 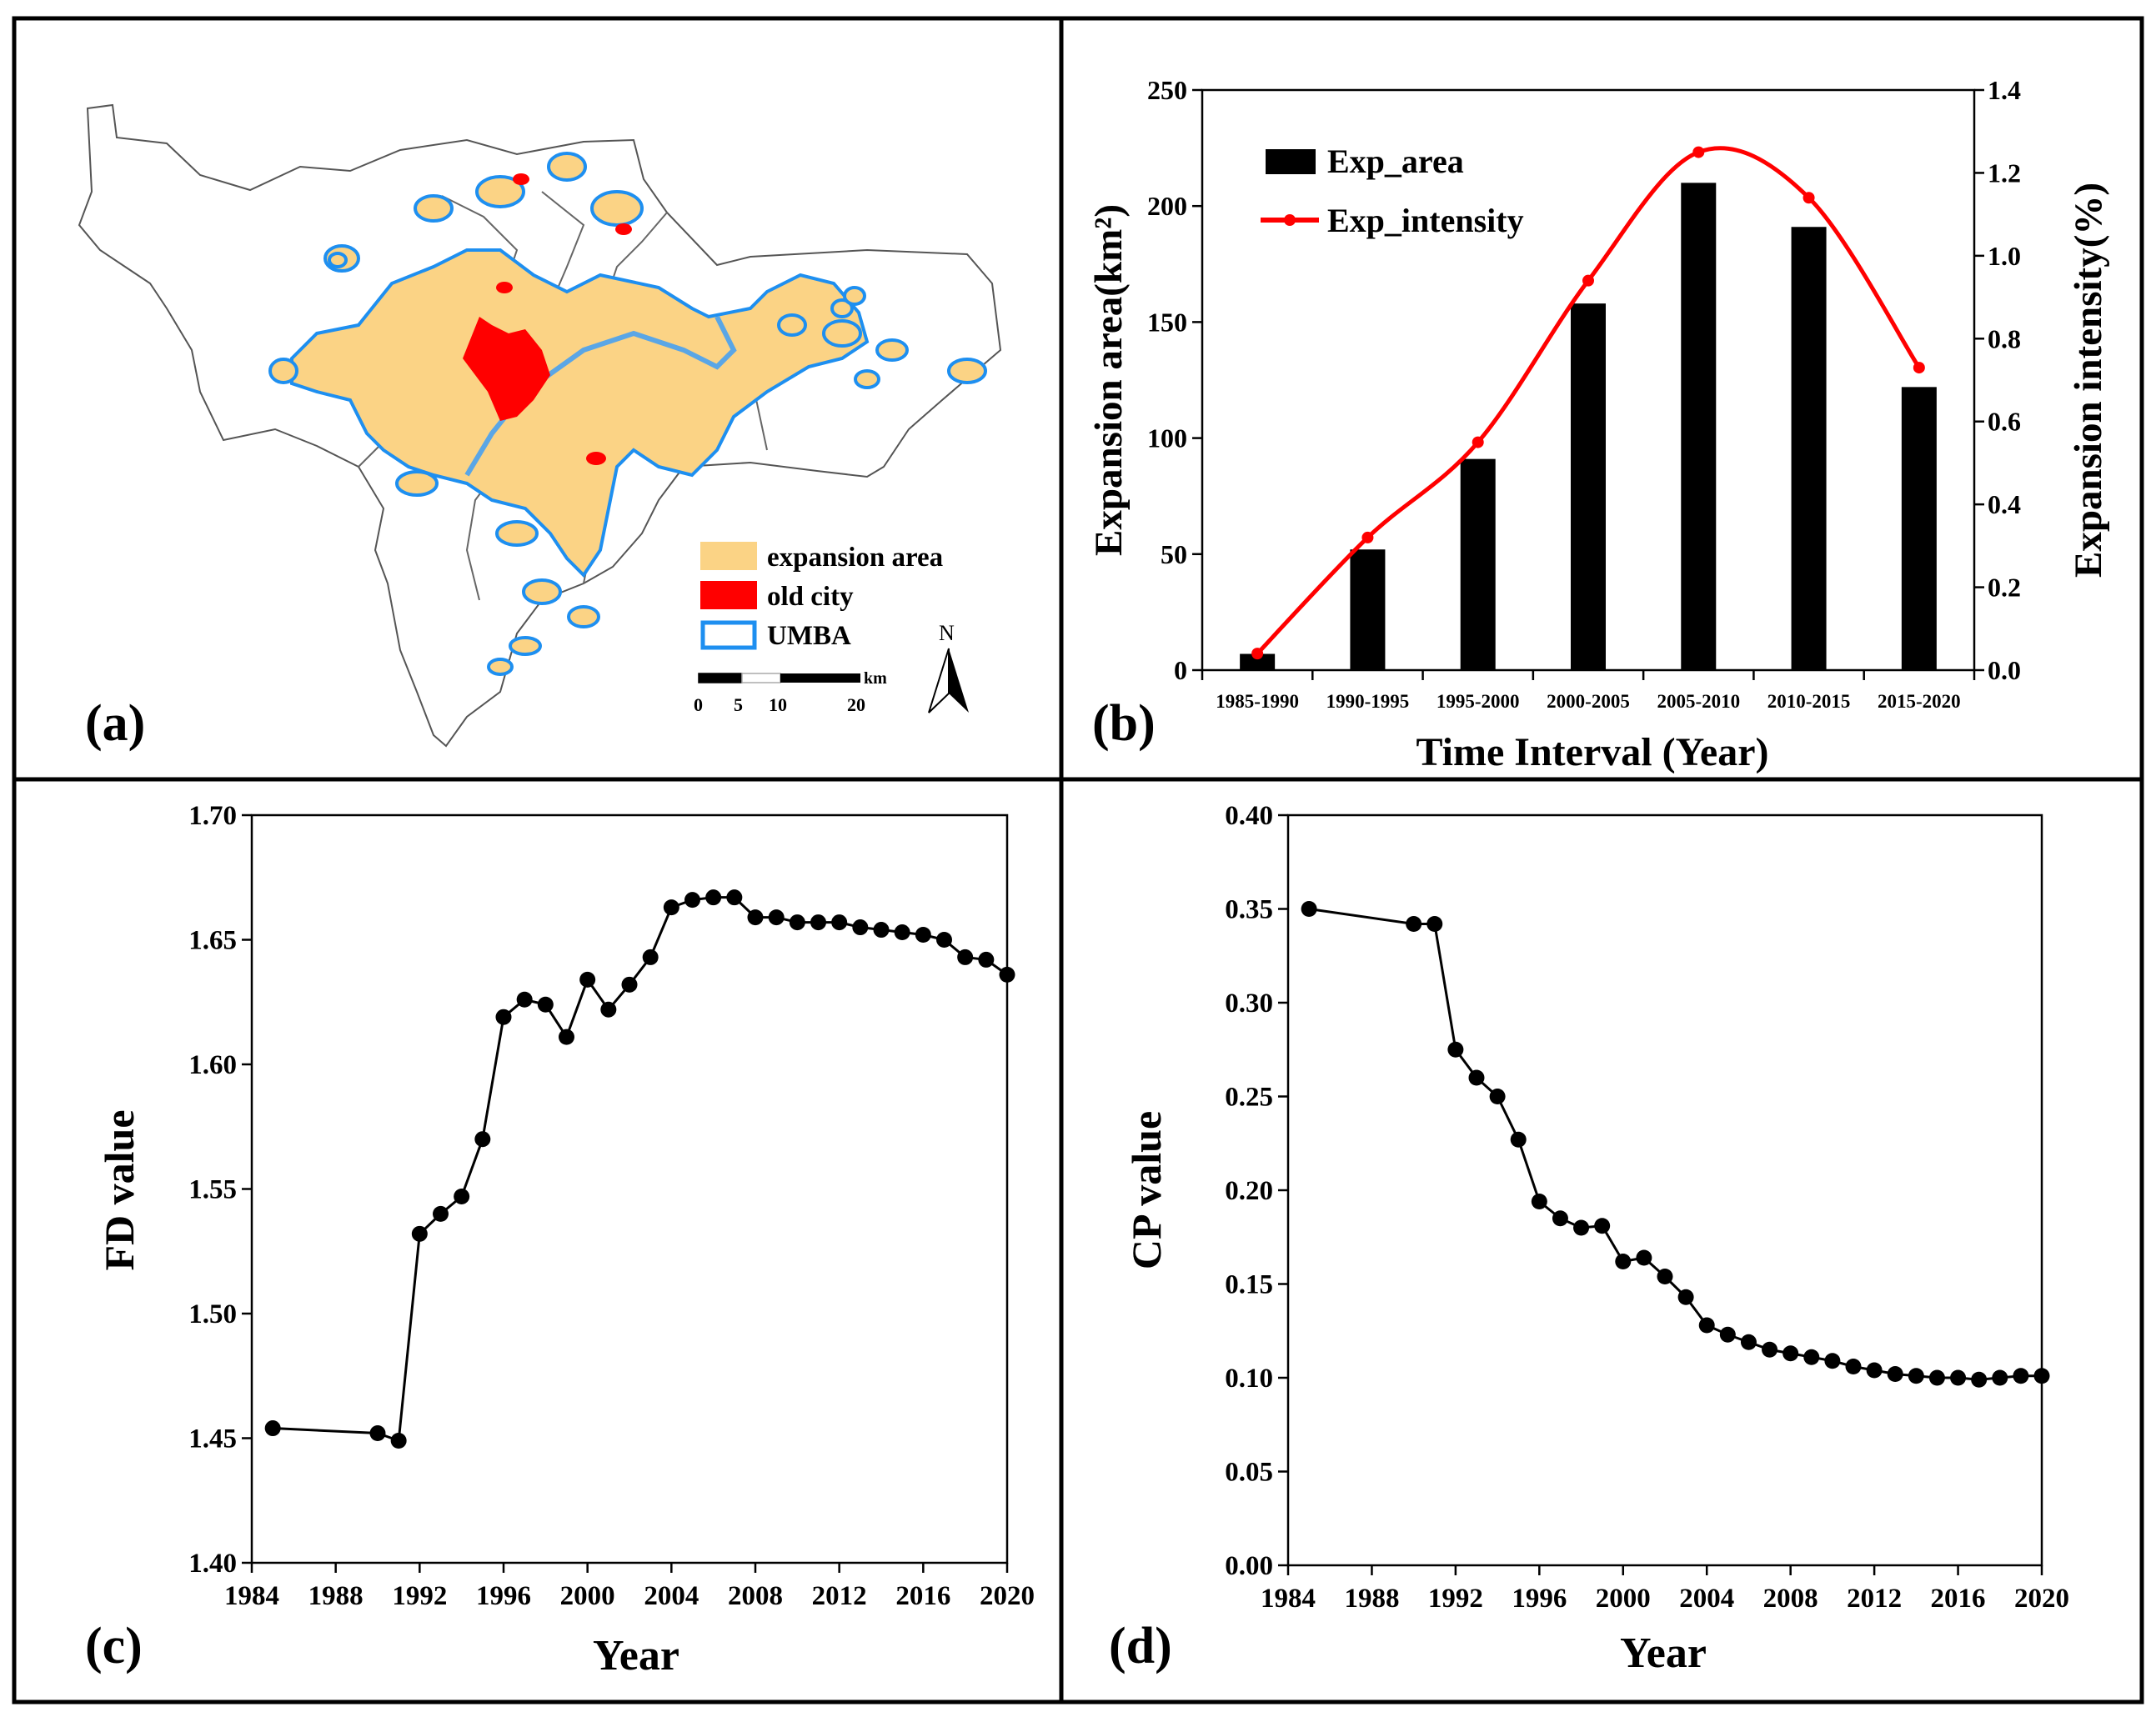 What do you see at coordinates (212, 941) in the screenshot?
I see `c-ytick-label: 1.65` at bounding box center [212, 941].